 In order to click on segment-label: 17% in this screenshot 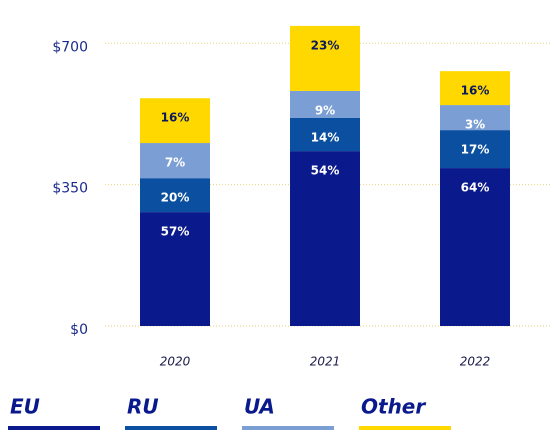, I will do `click(475, 150)`.